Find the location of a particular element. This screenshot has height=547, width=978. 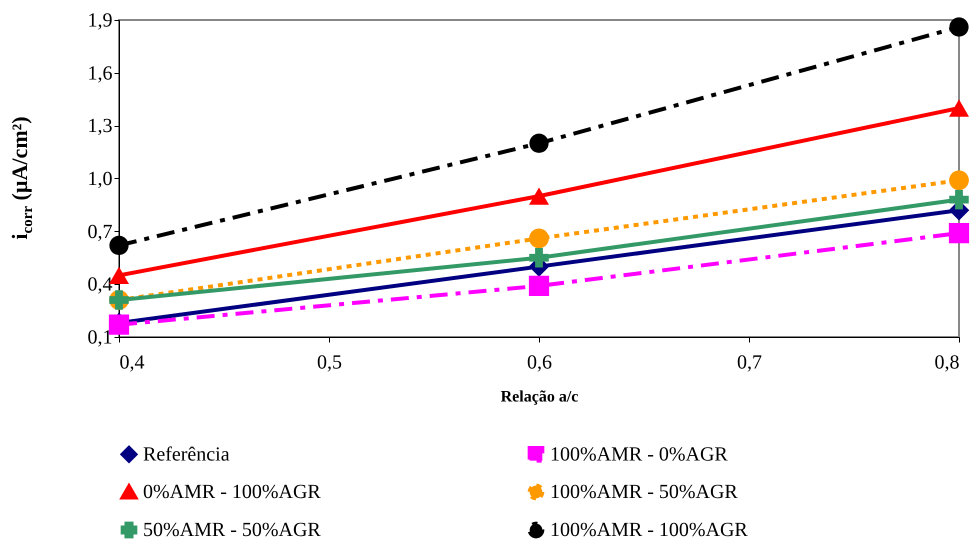

legend-label: 100%AMR - 100%AGR is located at coordinates (649, 530).